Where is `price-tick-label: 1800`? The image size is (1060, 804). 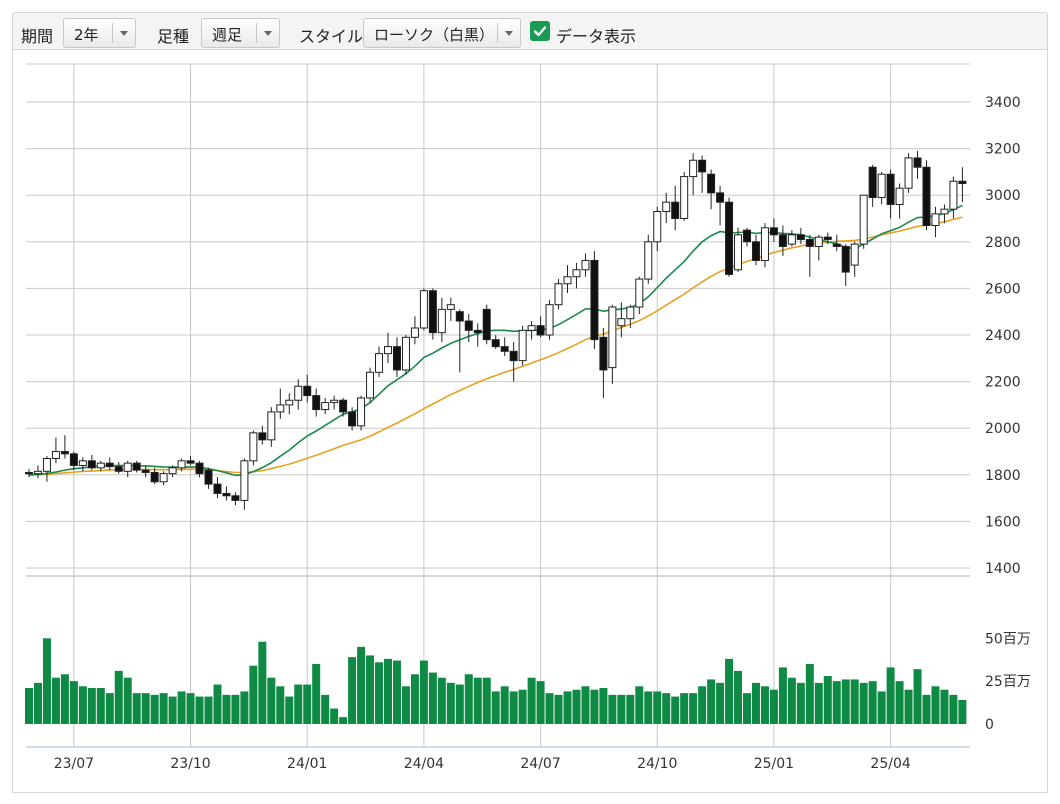 price-tick-label: 1800 is located at coordinates (1003, 476).